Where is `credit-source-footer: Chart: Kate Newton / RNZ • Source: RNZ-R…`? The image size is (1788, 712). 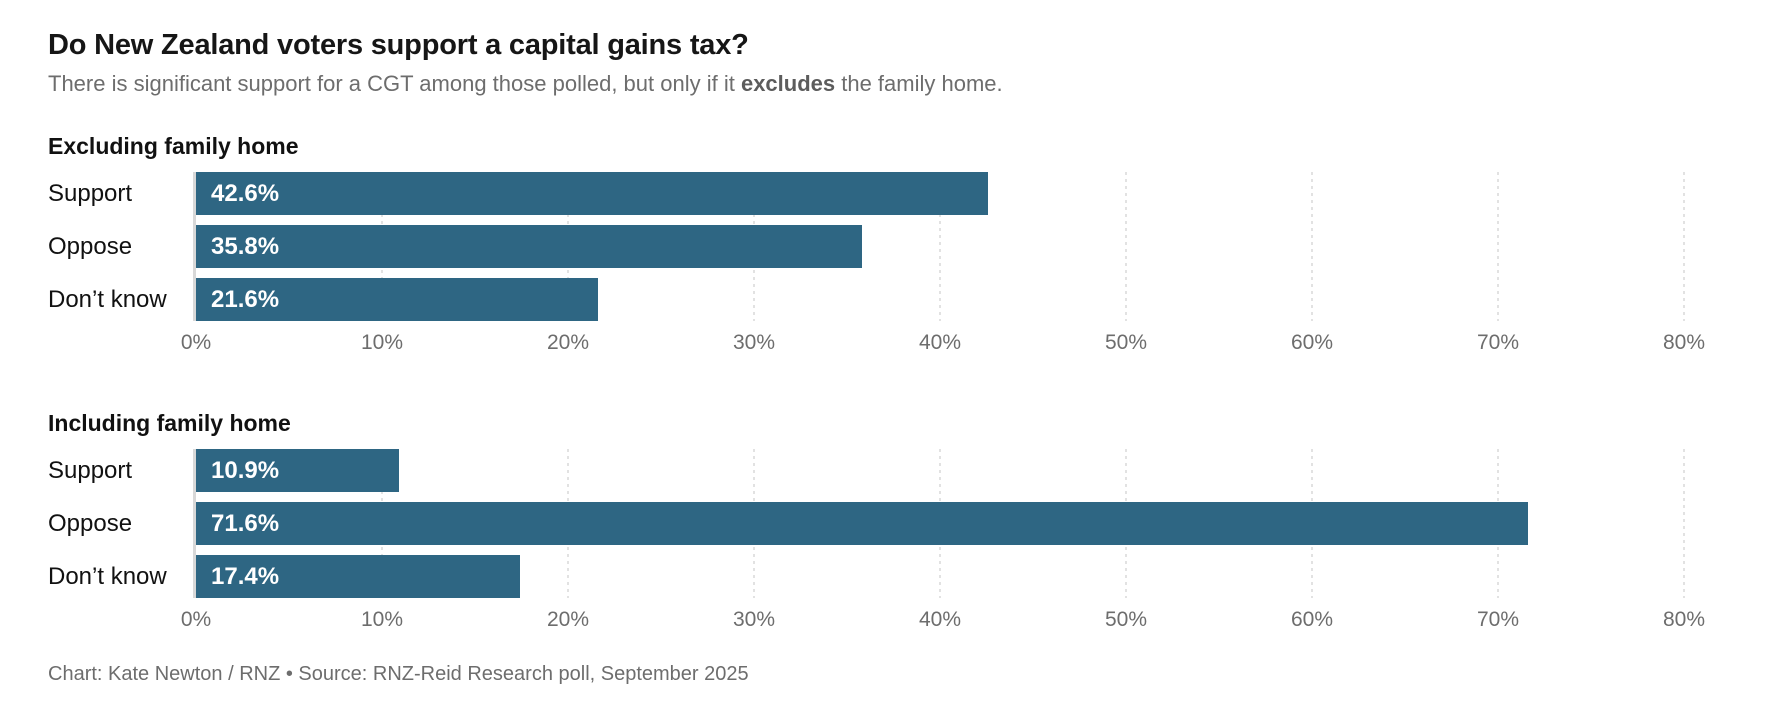 credit-source-footer: Chart: Kate Newton / RNZ • Source: RNZ-R… is located at coordinates (398, 674).